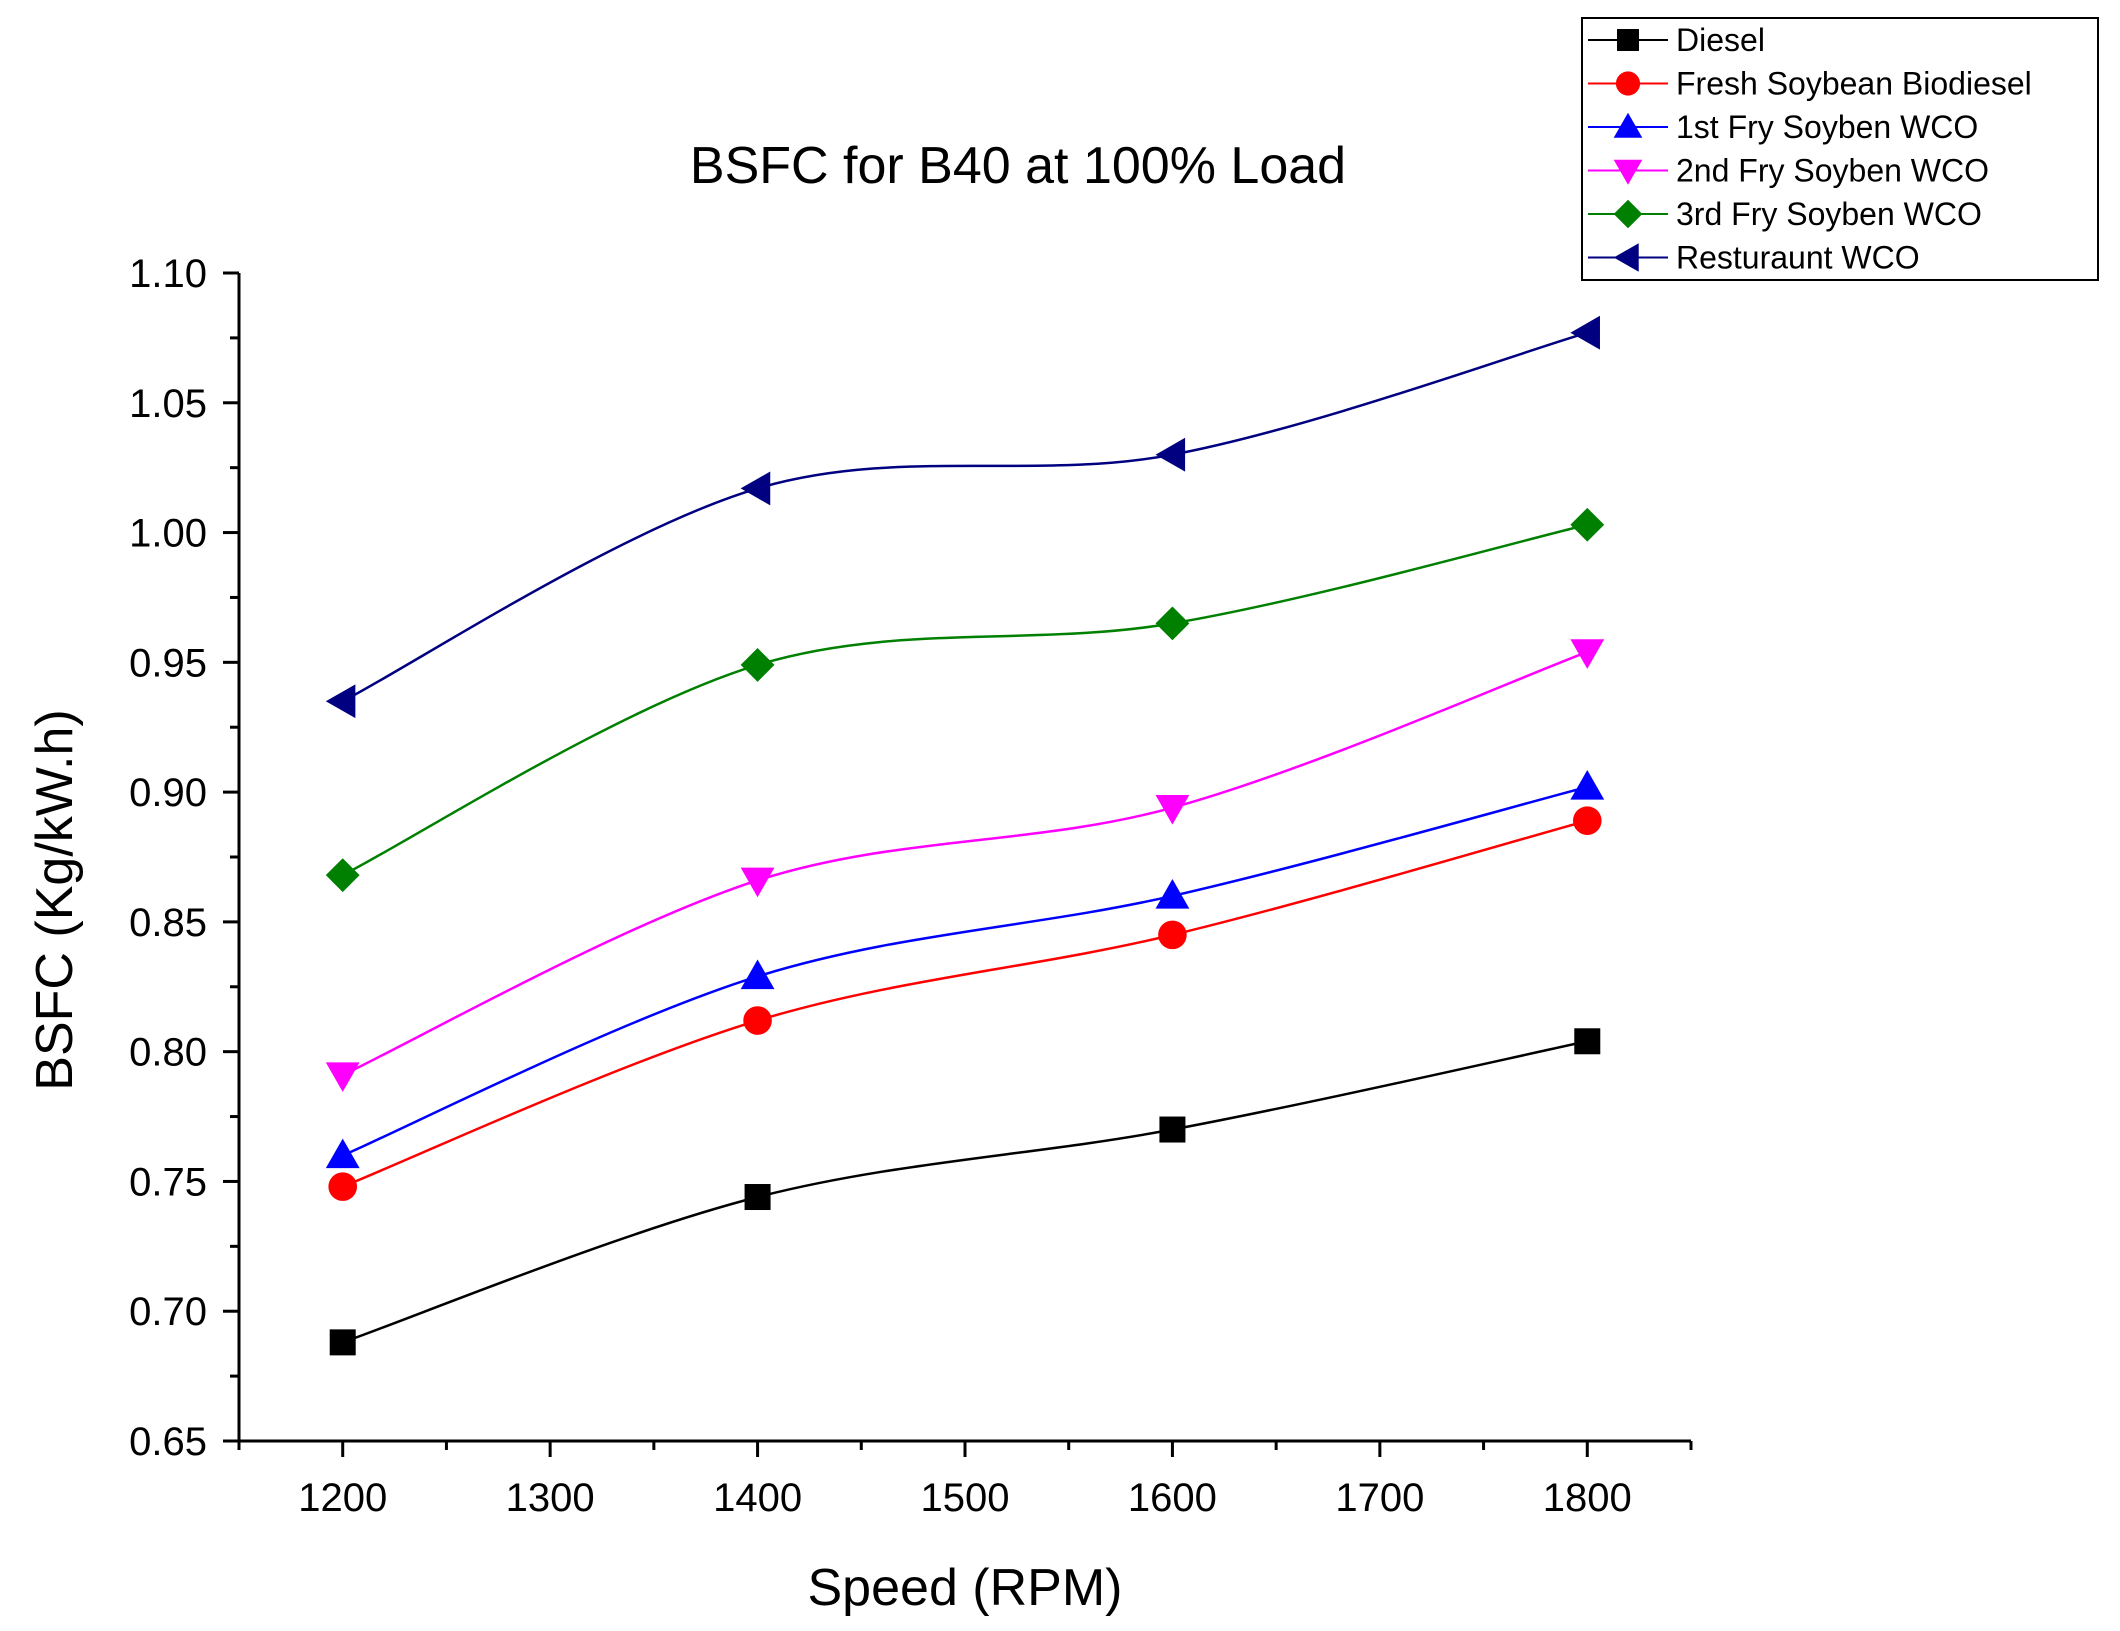  I want to click on x-axis-title: Speed (RPM), so click(965, 1588).